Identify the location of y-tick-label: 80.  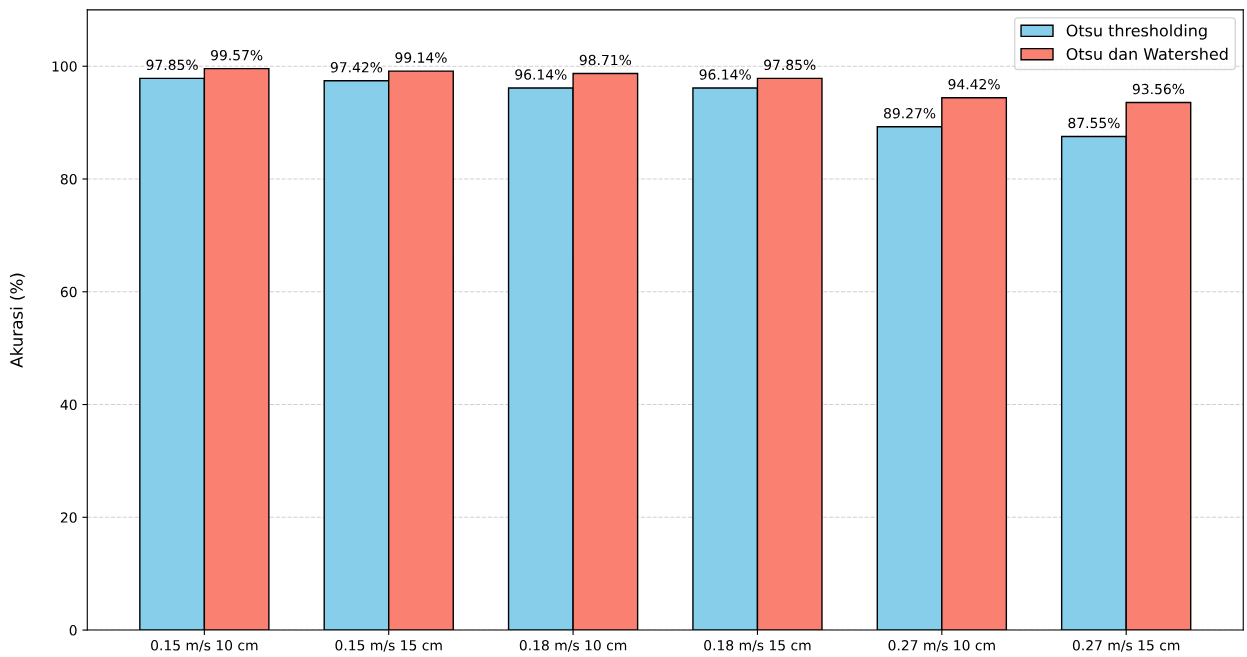
(68, 179).